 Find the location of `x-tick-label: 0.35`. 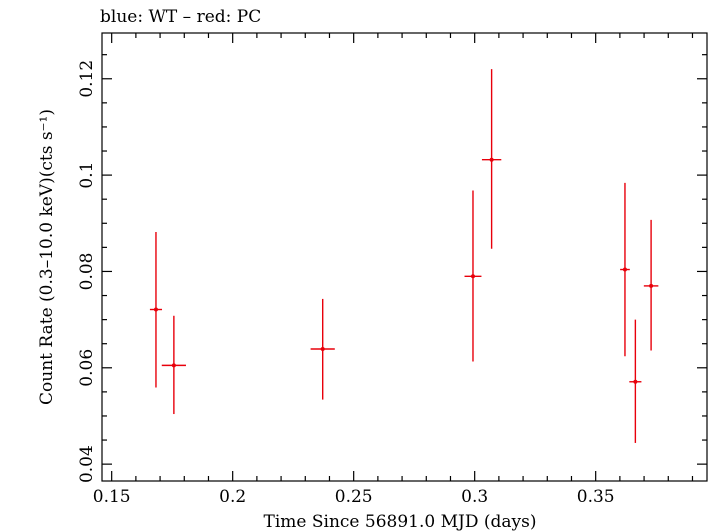

x-tick-label: 0.35 is located at coordinates (596, 497).